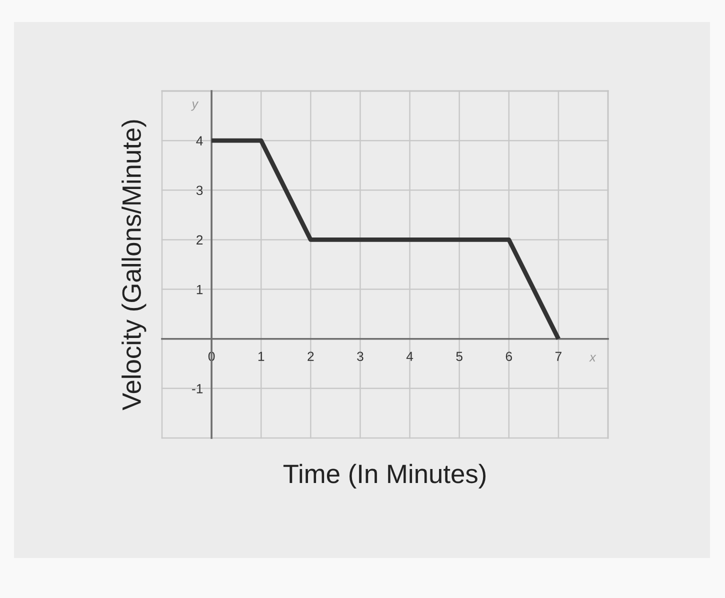 This screenshot has width=725, height=598. What do you see at coordinates (197, 389) in the screenshot?
I see `y-tick-label: -1` at bounding box center [197, 389].